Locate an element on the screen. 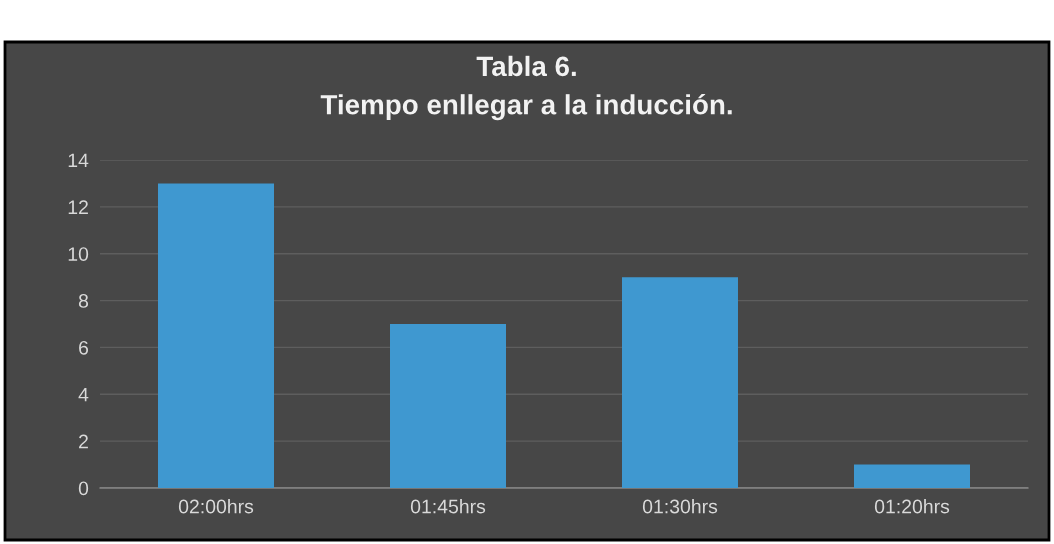  y-tick-label: 6 is located at coordinates (84, 347).